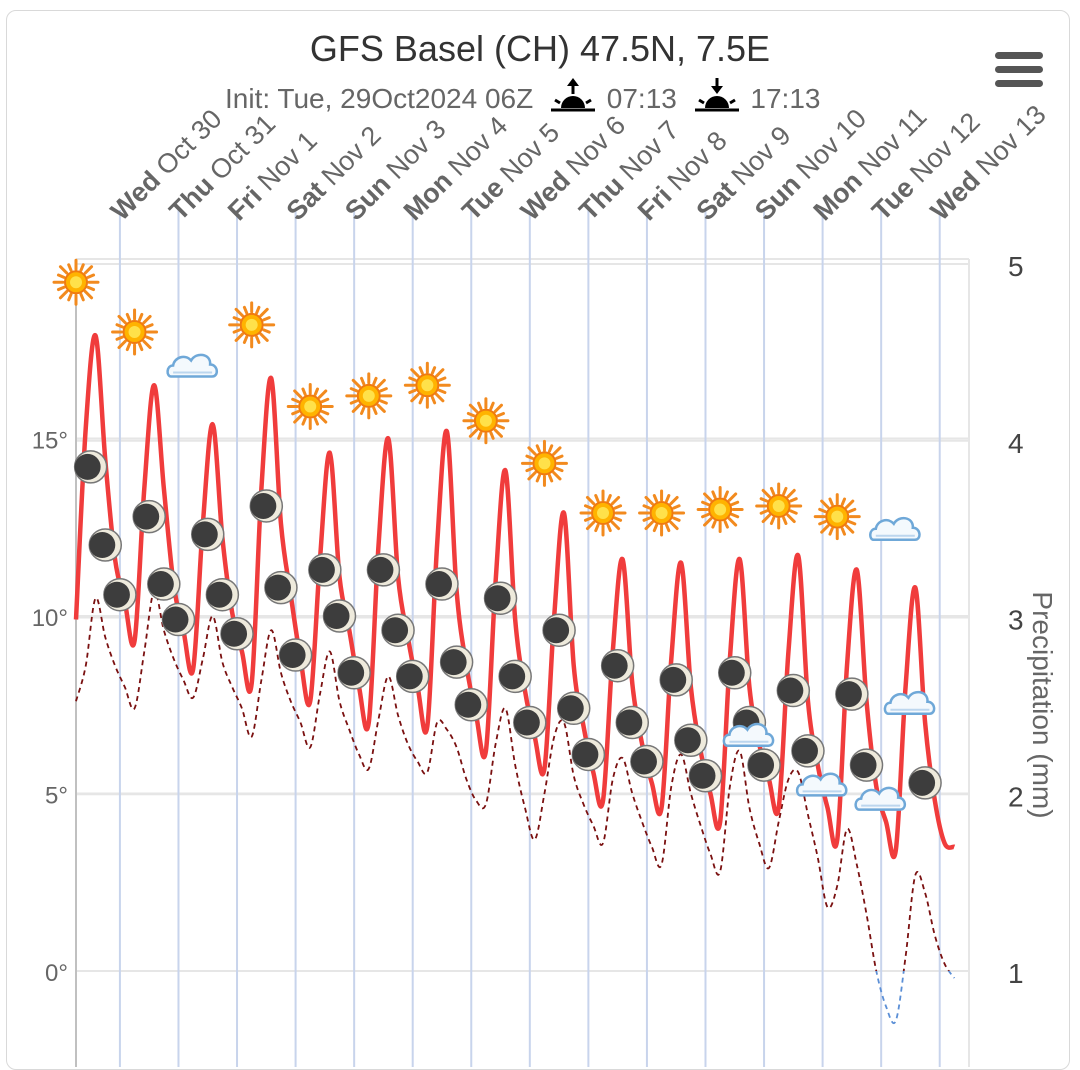 The image size is (1080, 1070). What do you see at coordinates (56, 796) in the screenshot?
I see `y-left-tick-label: 5°` at bounding box center [56, 796].